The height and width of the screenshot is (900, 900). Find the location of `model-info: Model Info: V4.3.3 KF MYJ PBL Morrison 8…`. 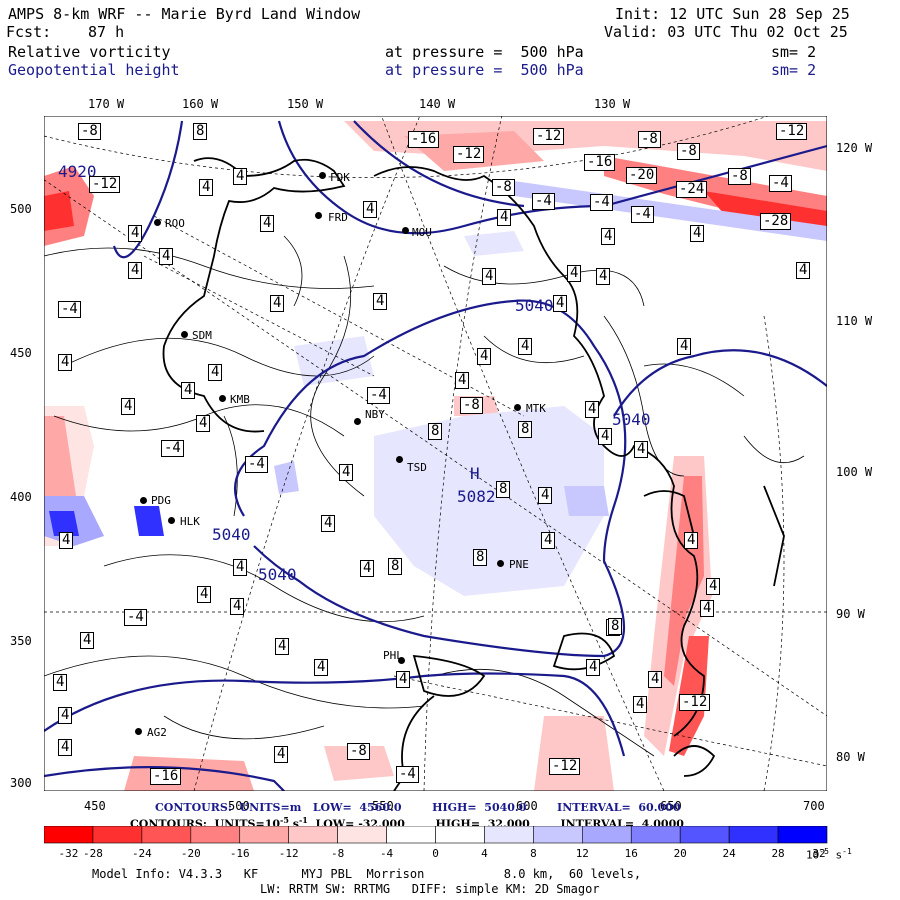

model-info: Model Info: V4.3.3 KF MYJ PBL Morrison 8… is located at coordinates (367, 874).